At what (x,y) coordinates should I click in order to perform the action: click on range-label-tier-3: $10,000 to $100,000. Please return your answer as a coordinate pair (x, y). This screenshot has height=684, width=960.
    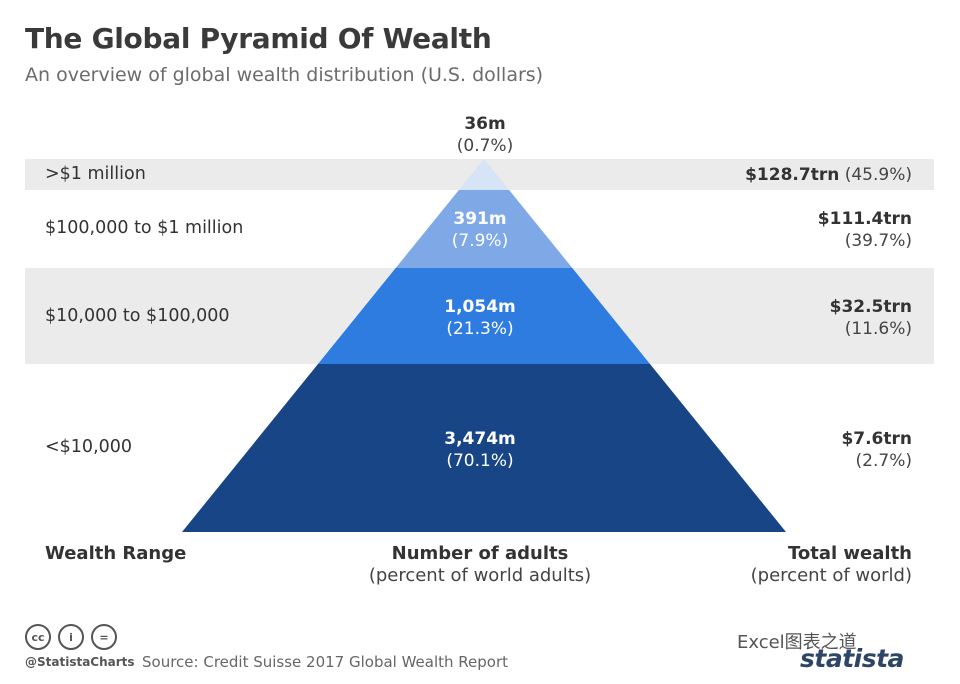
    Looking at the image, I should click on (137, 316).